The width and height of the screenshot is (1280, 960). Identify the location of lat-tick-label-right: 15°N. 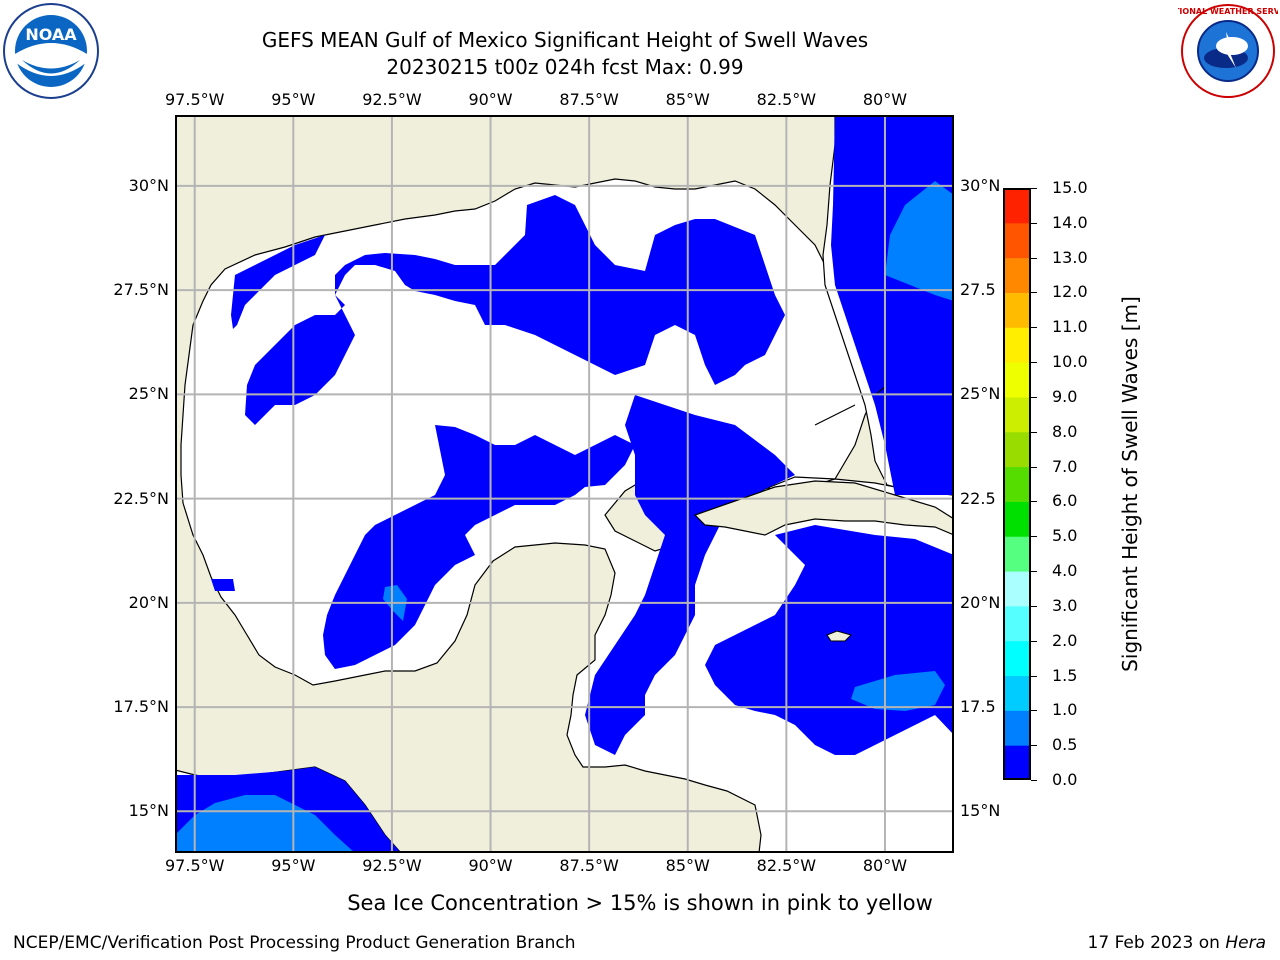
(980, 811).